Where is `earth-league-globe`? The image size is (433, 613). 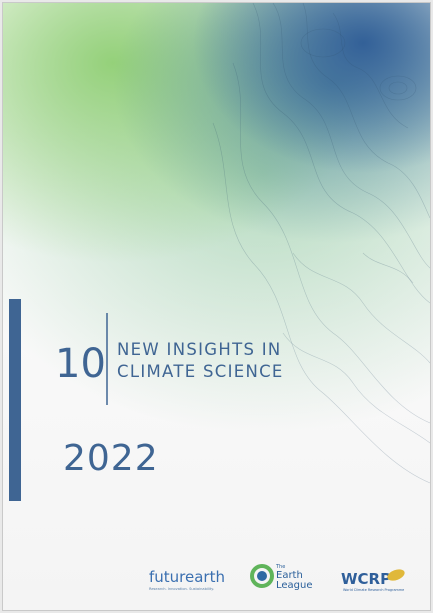 earth-league-globe is located at coordinates (262, 576).